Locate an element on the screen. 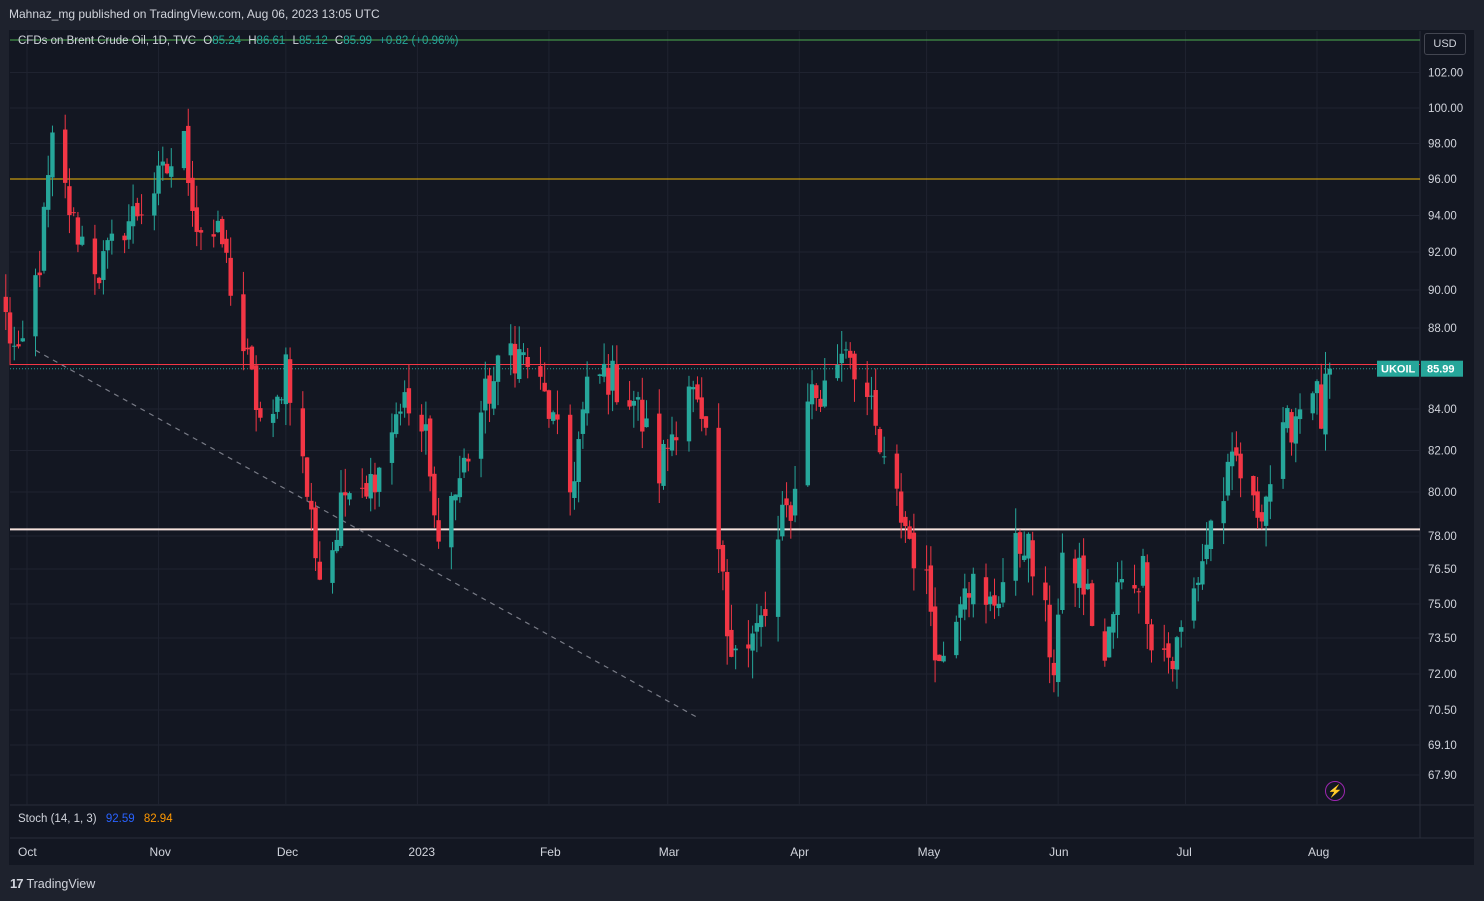  lightning-icon: ⚡ is located at coordinates (1335, 791).